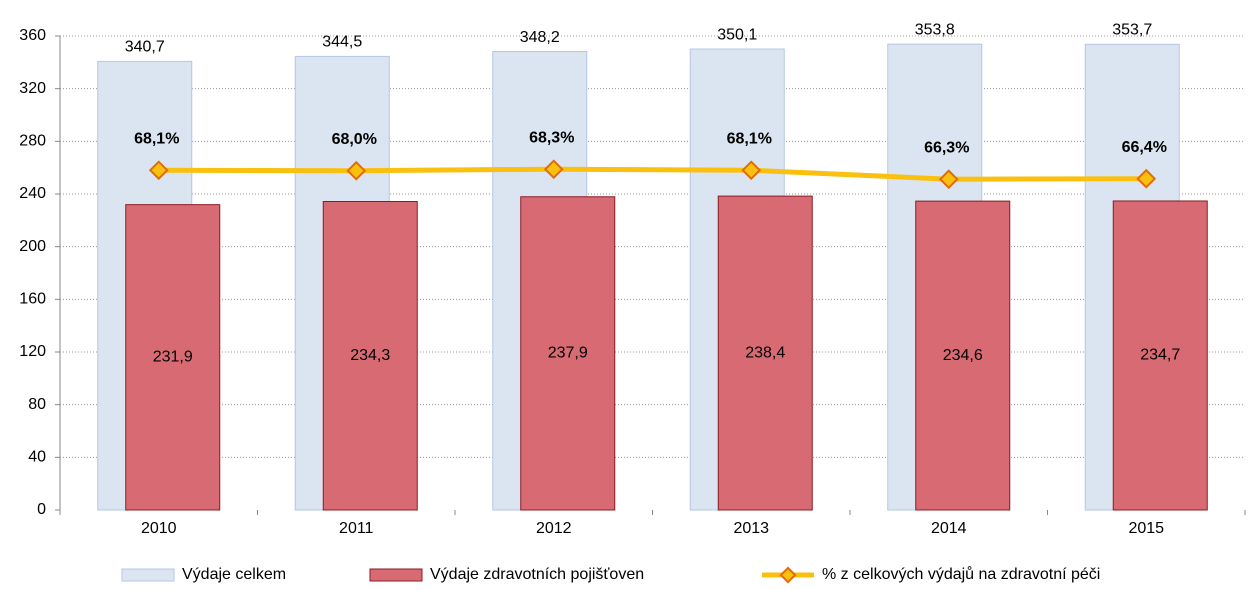  I want to click on data-label: 353,8, so click(935, 29).